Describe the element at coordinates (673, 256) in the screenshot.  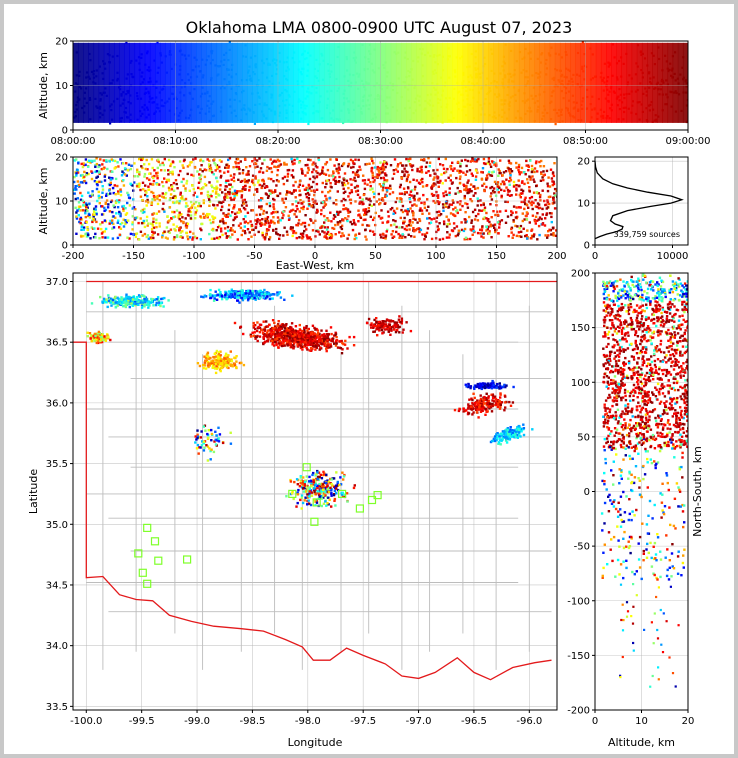
I see `altitude-histogram-x-tick-label: 10000` at that location.